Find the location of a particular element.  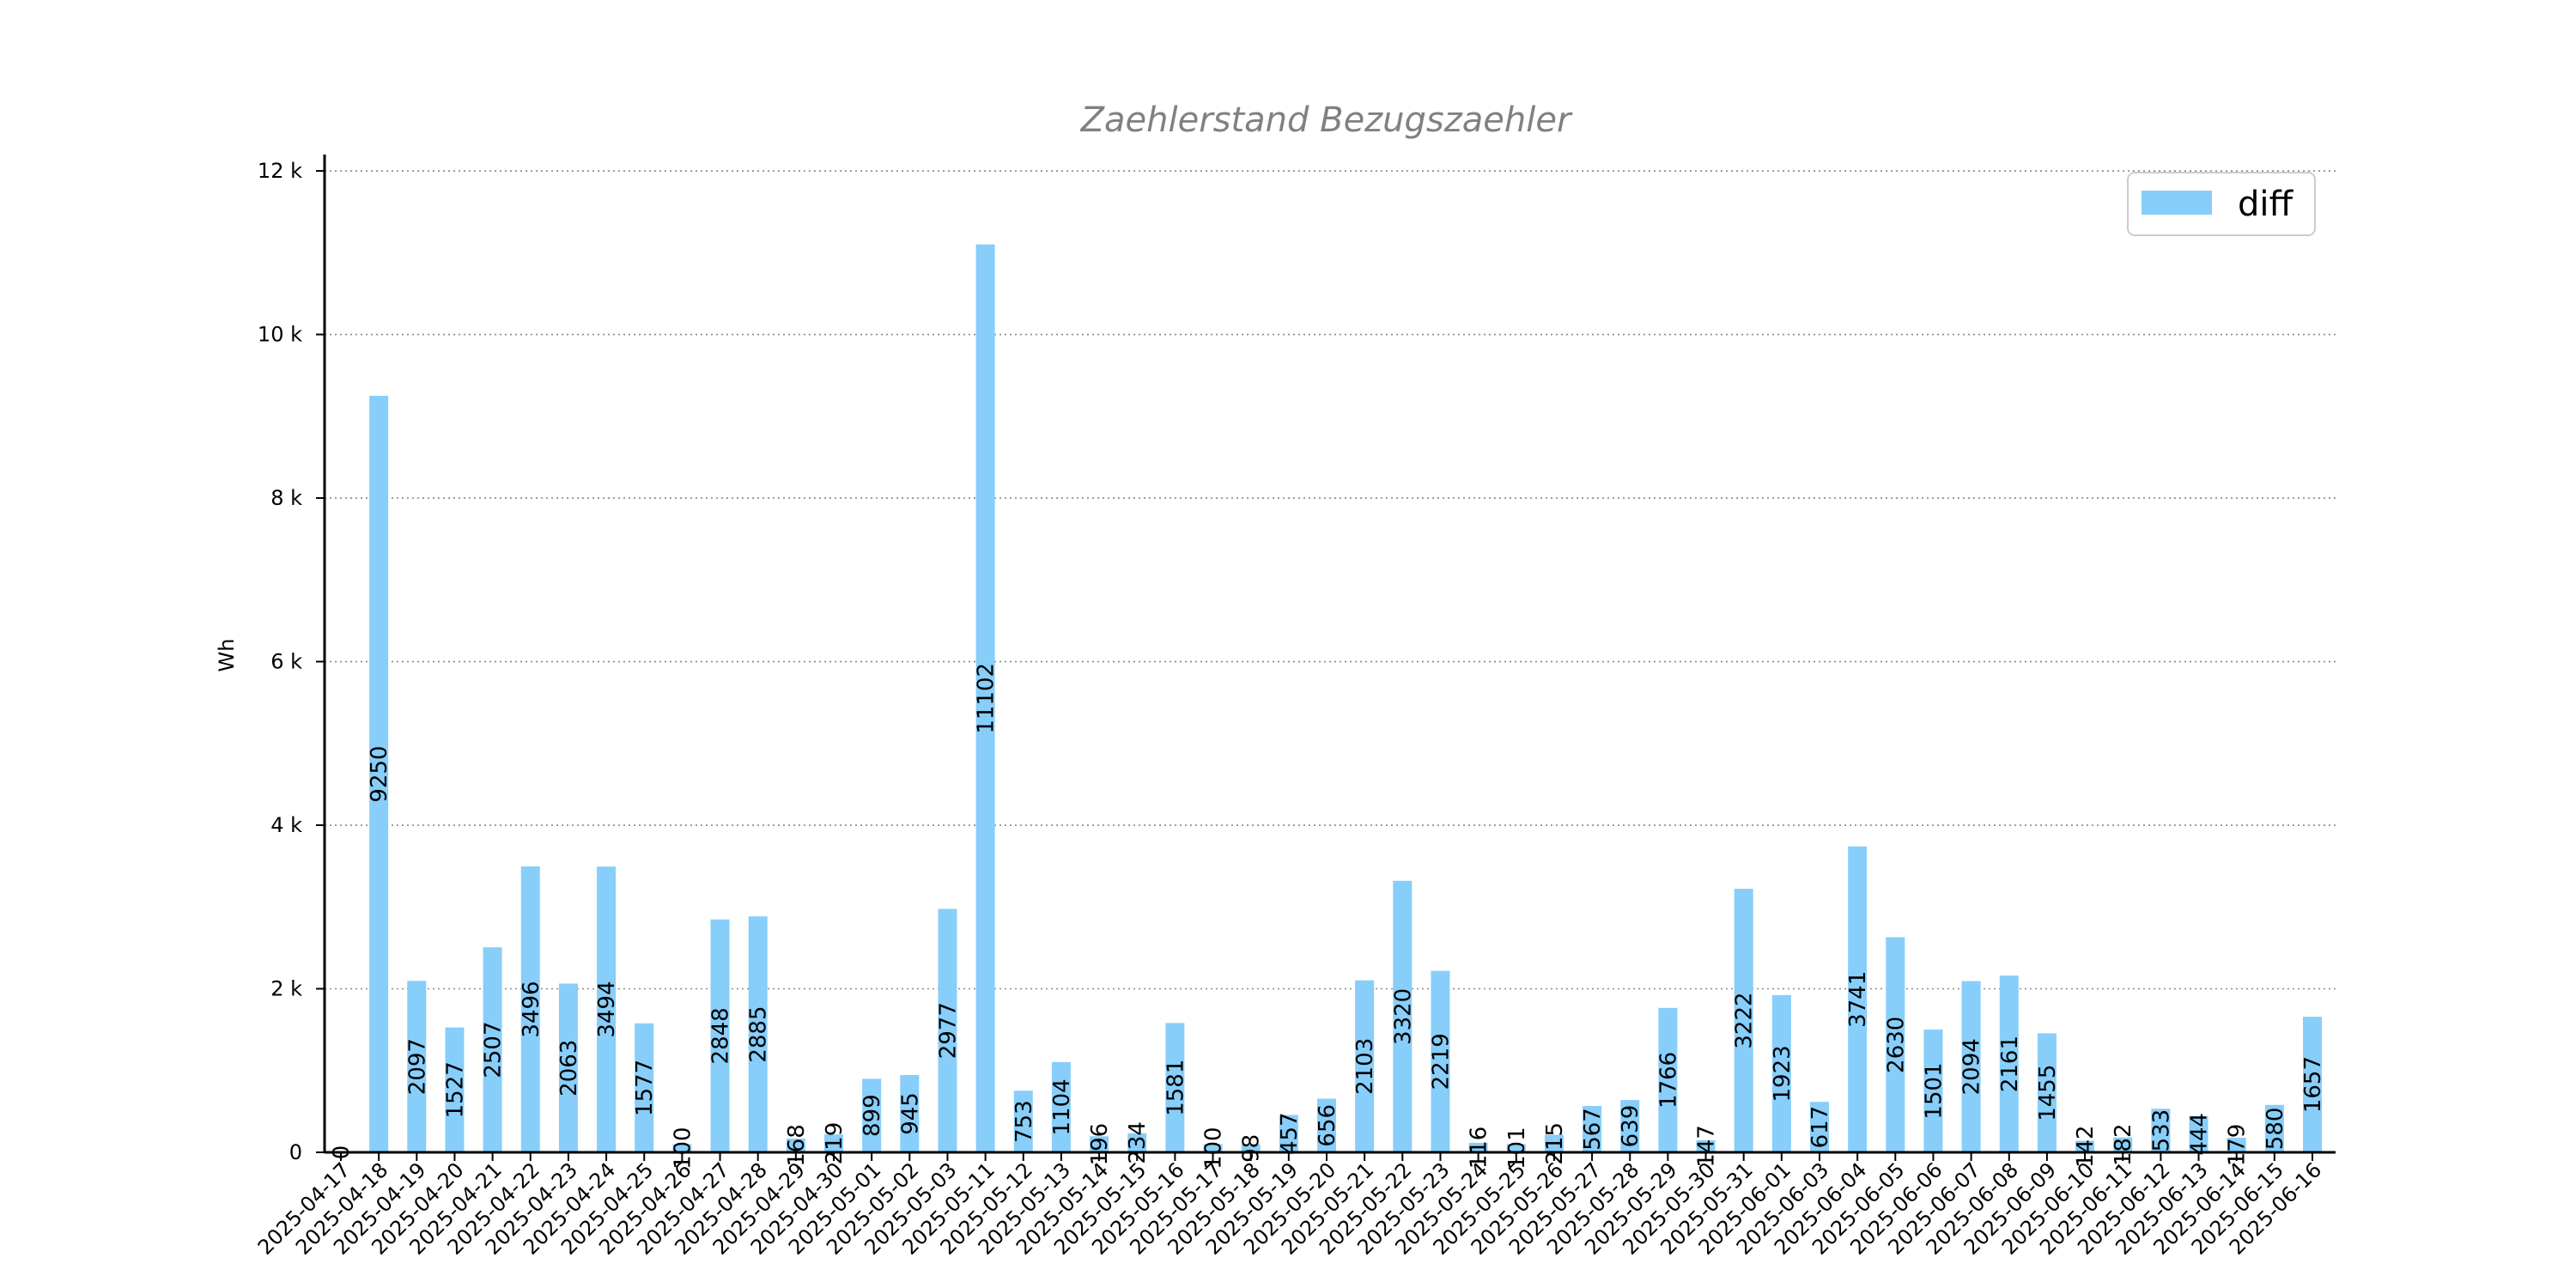

data-label: 3496 is located at coordinates (532, 1009).